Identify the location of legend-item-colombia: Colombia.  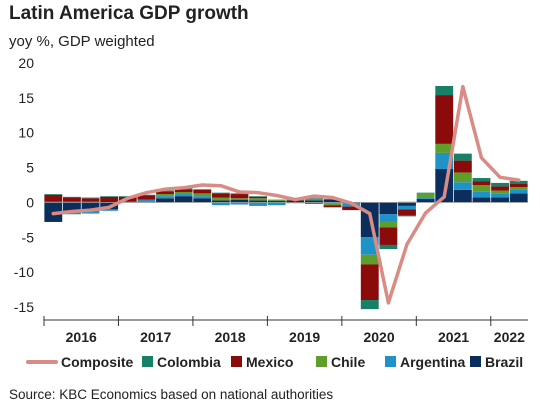
(181, 362).